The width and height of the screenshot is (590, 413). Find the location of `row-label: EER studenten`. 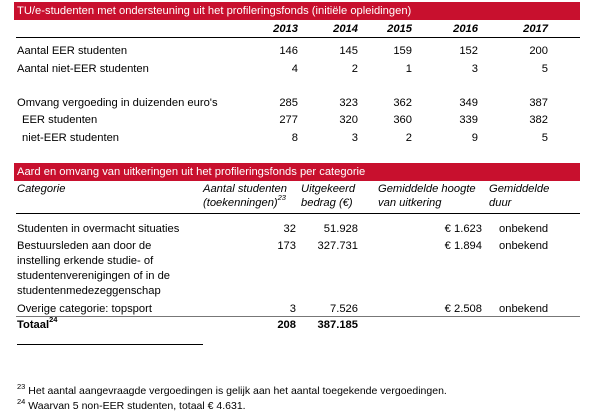

row-label: EER studenten is located at coordinates (60, 120).